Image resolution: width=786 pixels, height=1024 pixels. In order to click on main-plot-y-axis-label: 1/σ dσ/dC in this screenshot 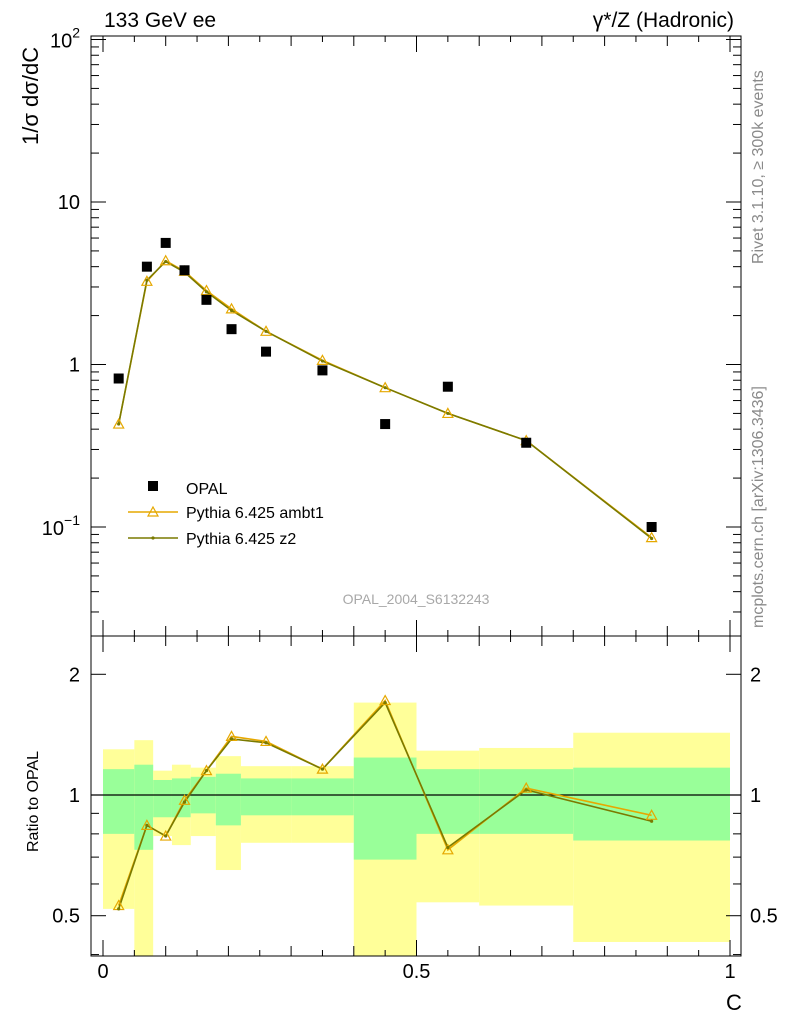, I will do `click(30, 96)`.